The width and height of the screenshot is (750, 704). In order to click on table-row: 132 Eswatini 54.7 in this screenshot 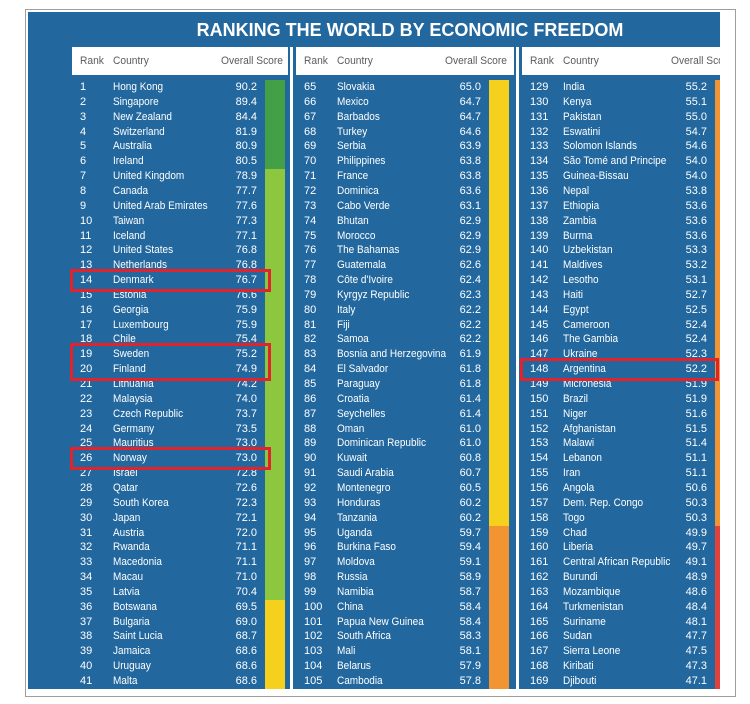, I will do `click(621, 132)`.